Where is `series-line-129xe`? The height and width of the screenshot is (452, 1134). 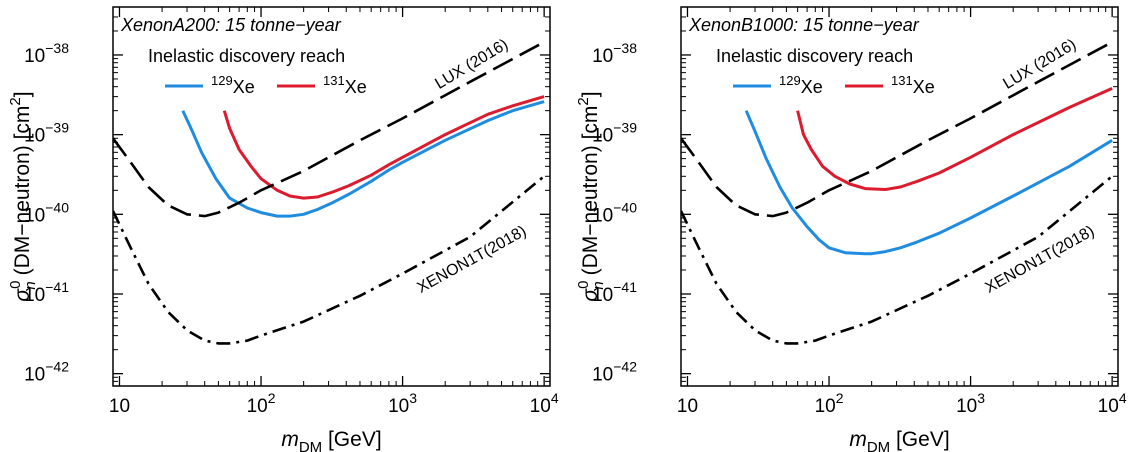
series-line-129xe is located at coordinates (363, 159).